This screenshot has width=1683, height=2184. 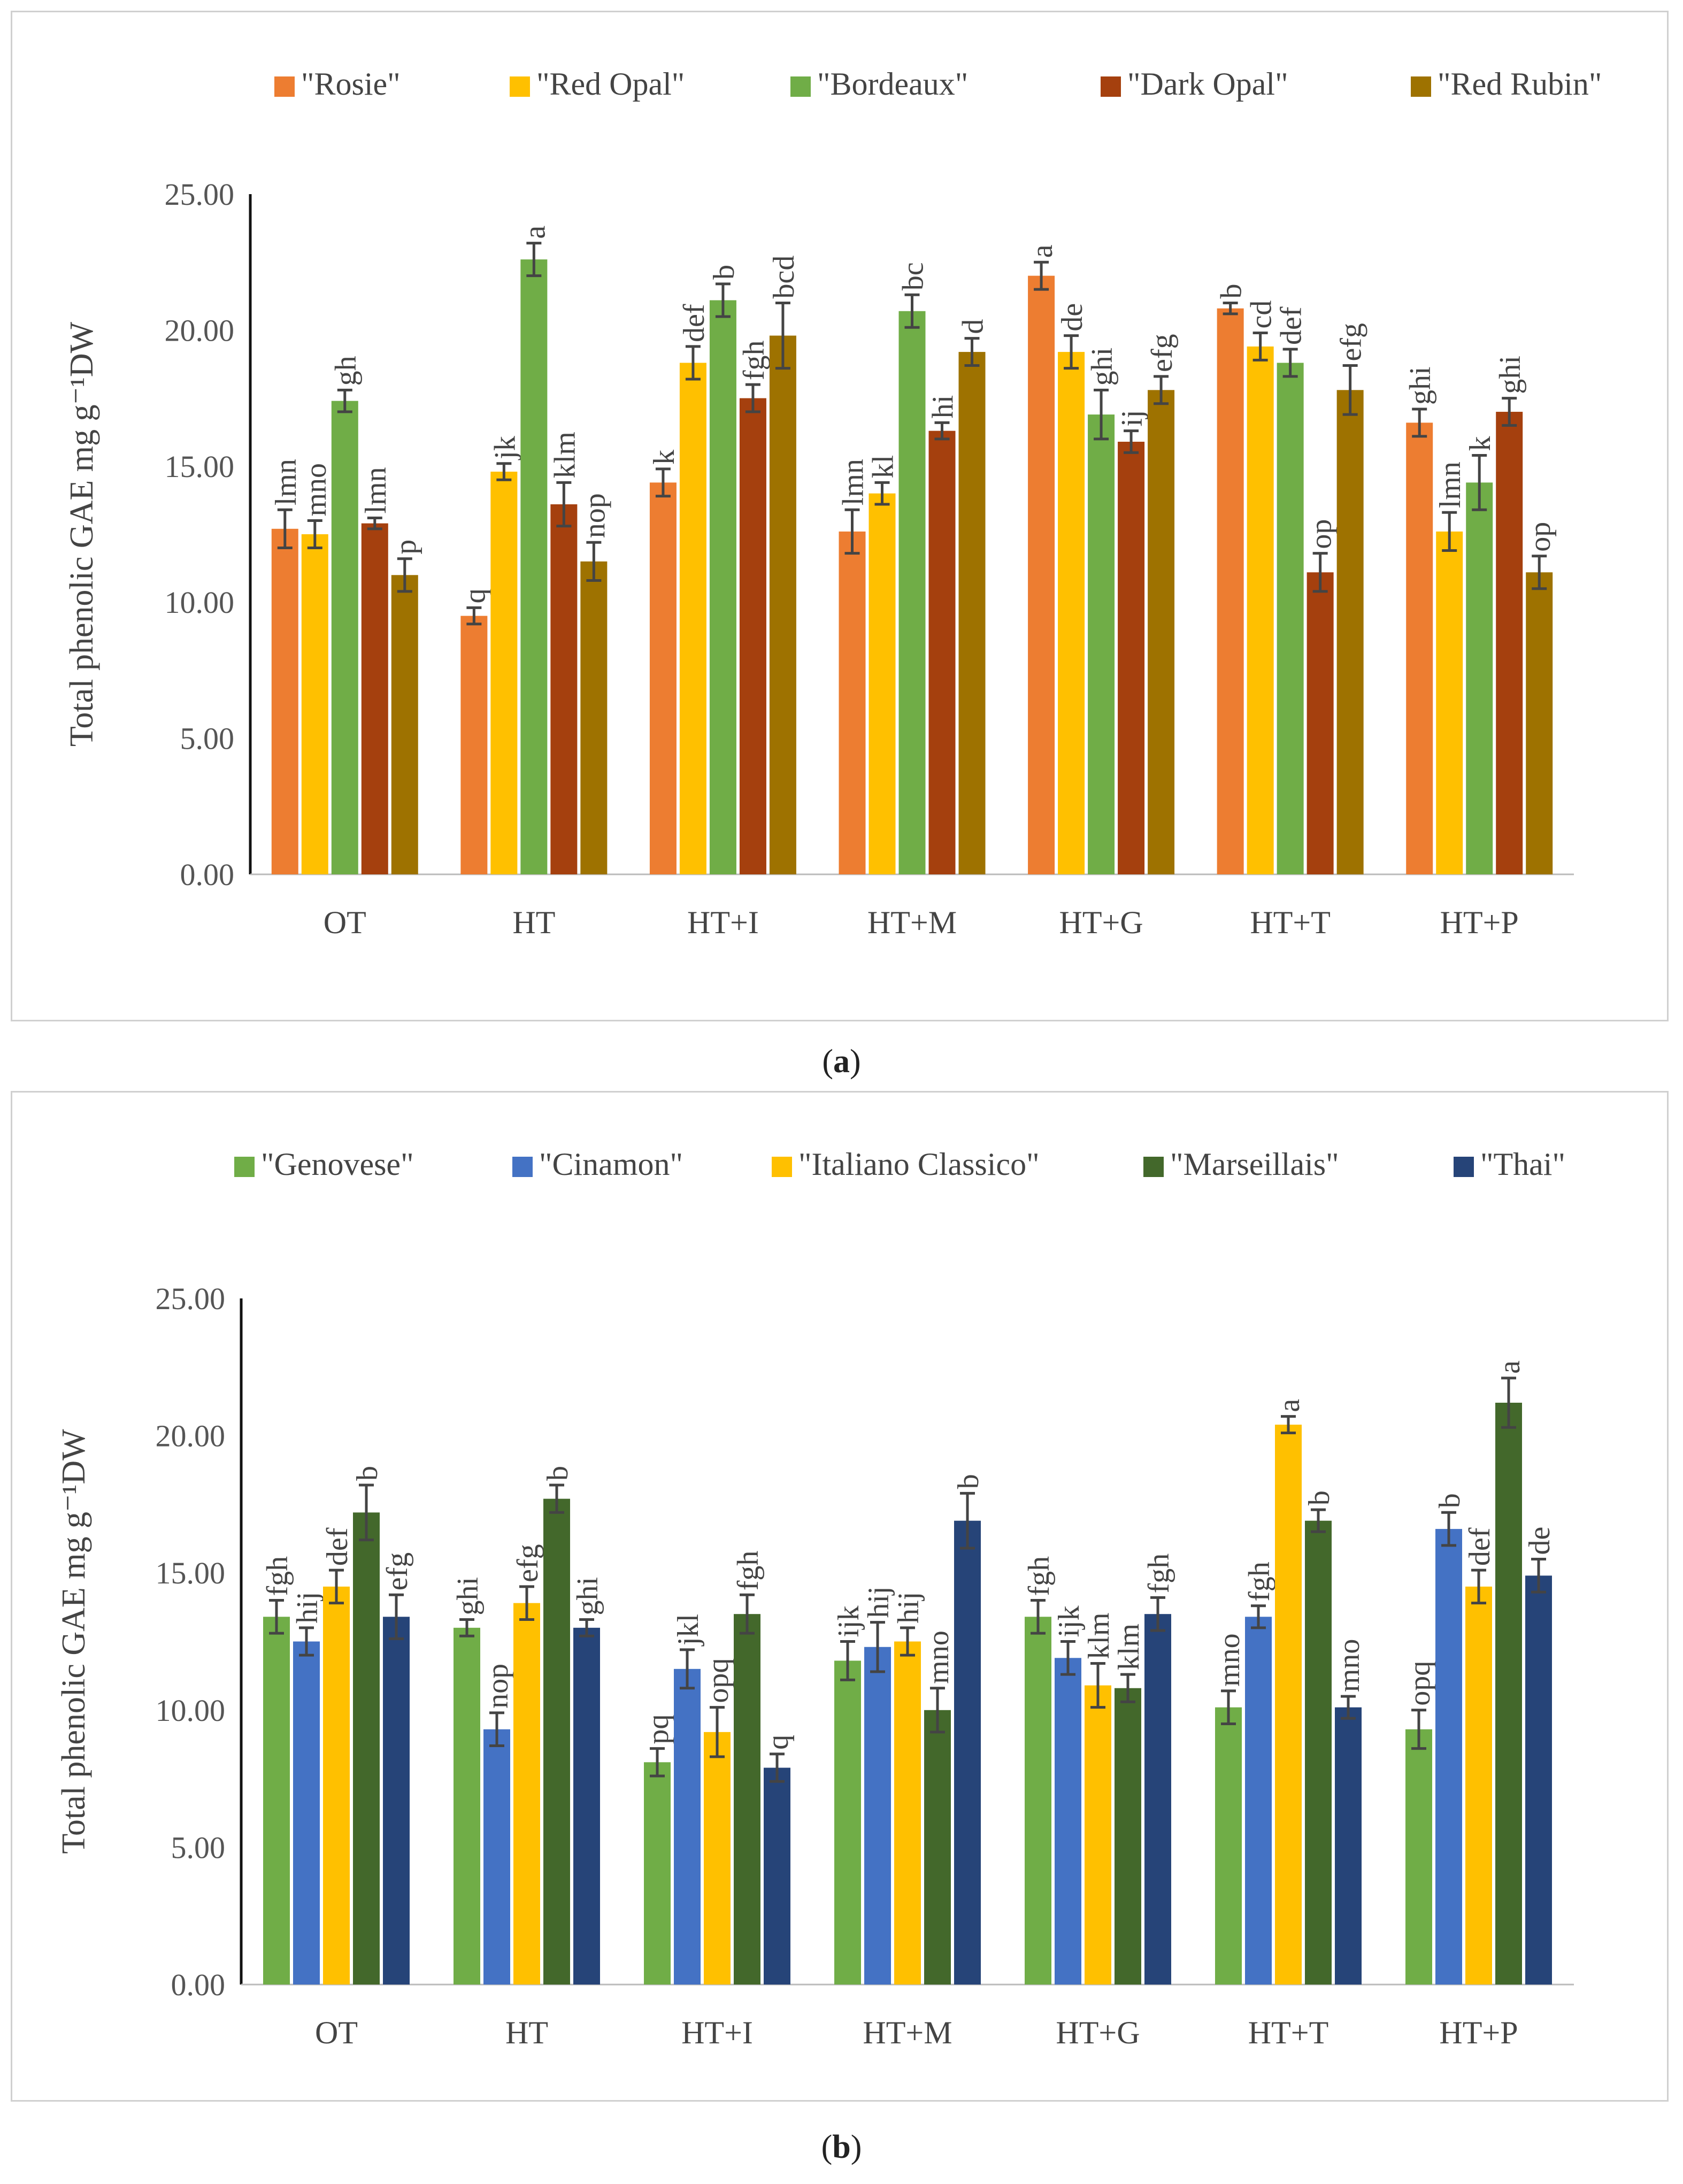 What do you see at coordinates (853, 482) in the screenshot?
I see `data-label-0-3: lmn` at bounding box center [853, 482].